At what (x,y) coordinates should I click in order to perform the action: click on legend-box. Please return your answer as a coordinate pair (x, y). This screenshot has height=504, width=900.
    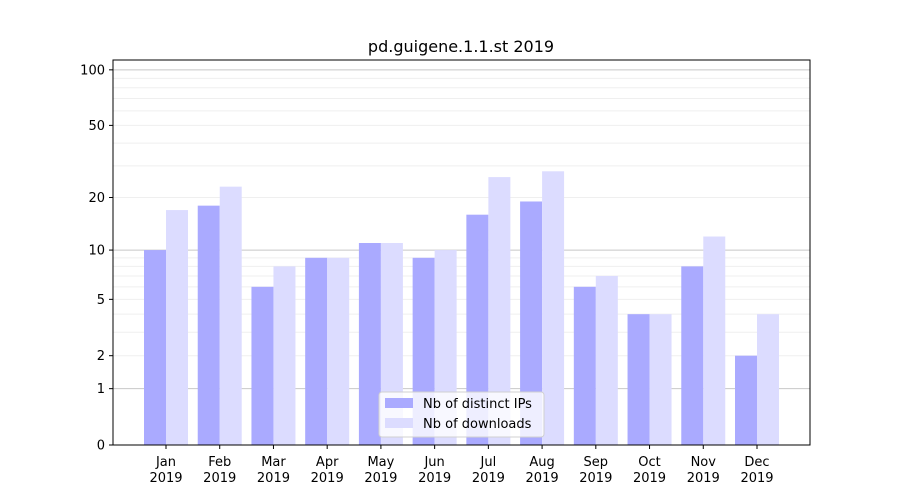
    Looking at the image, I should click on (461, 414).